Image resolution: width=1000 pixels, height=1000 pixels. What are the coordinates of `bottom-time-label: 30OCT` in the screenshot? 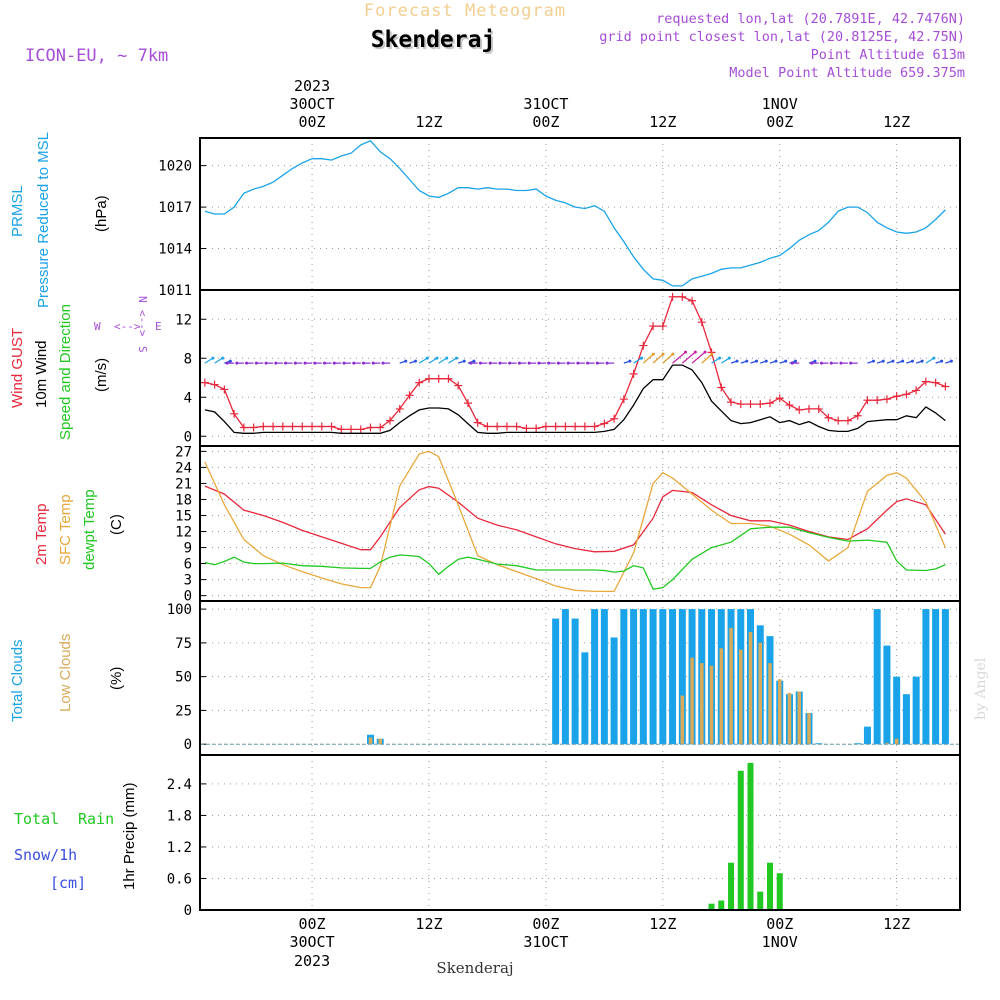 It's located at (311, 942).